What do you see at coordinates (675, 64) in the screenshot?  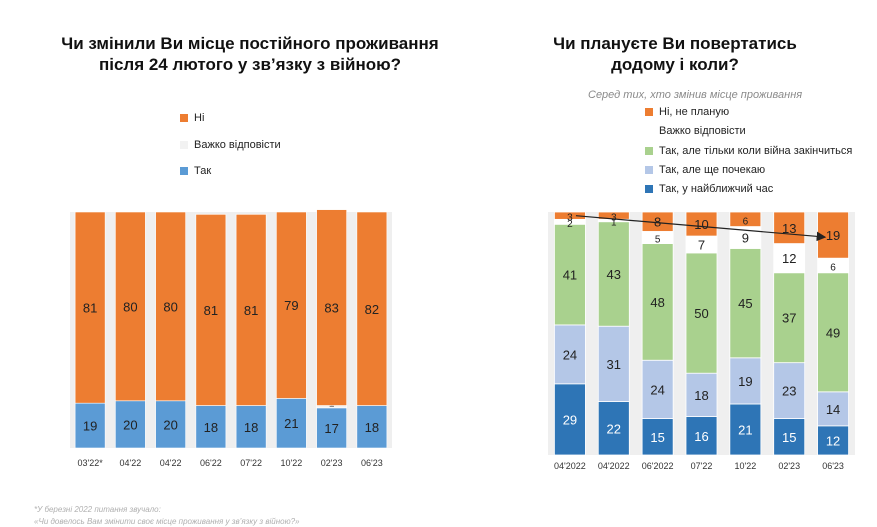 I see `right-title-line2: додому і коли?` at bounding box center [675, 64].